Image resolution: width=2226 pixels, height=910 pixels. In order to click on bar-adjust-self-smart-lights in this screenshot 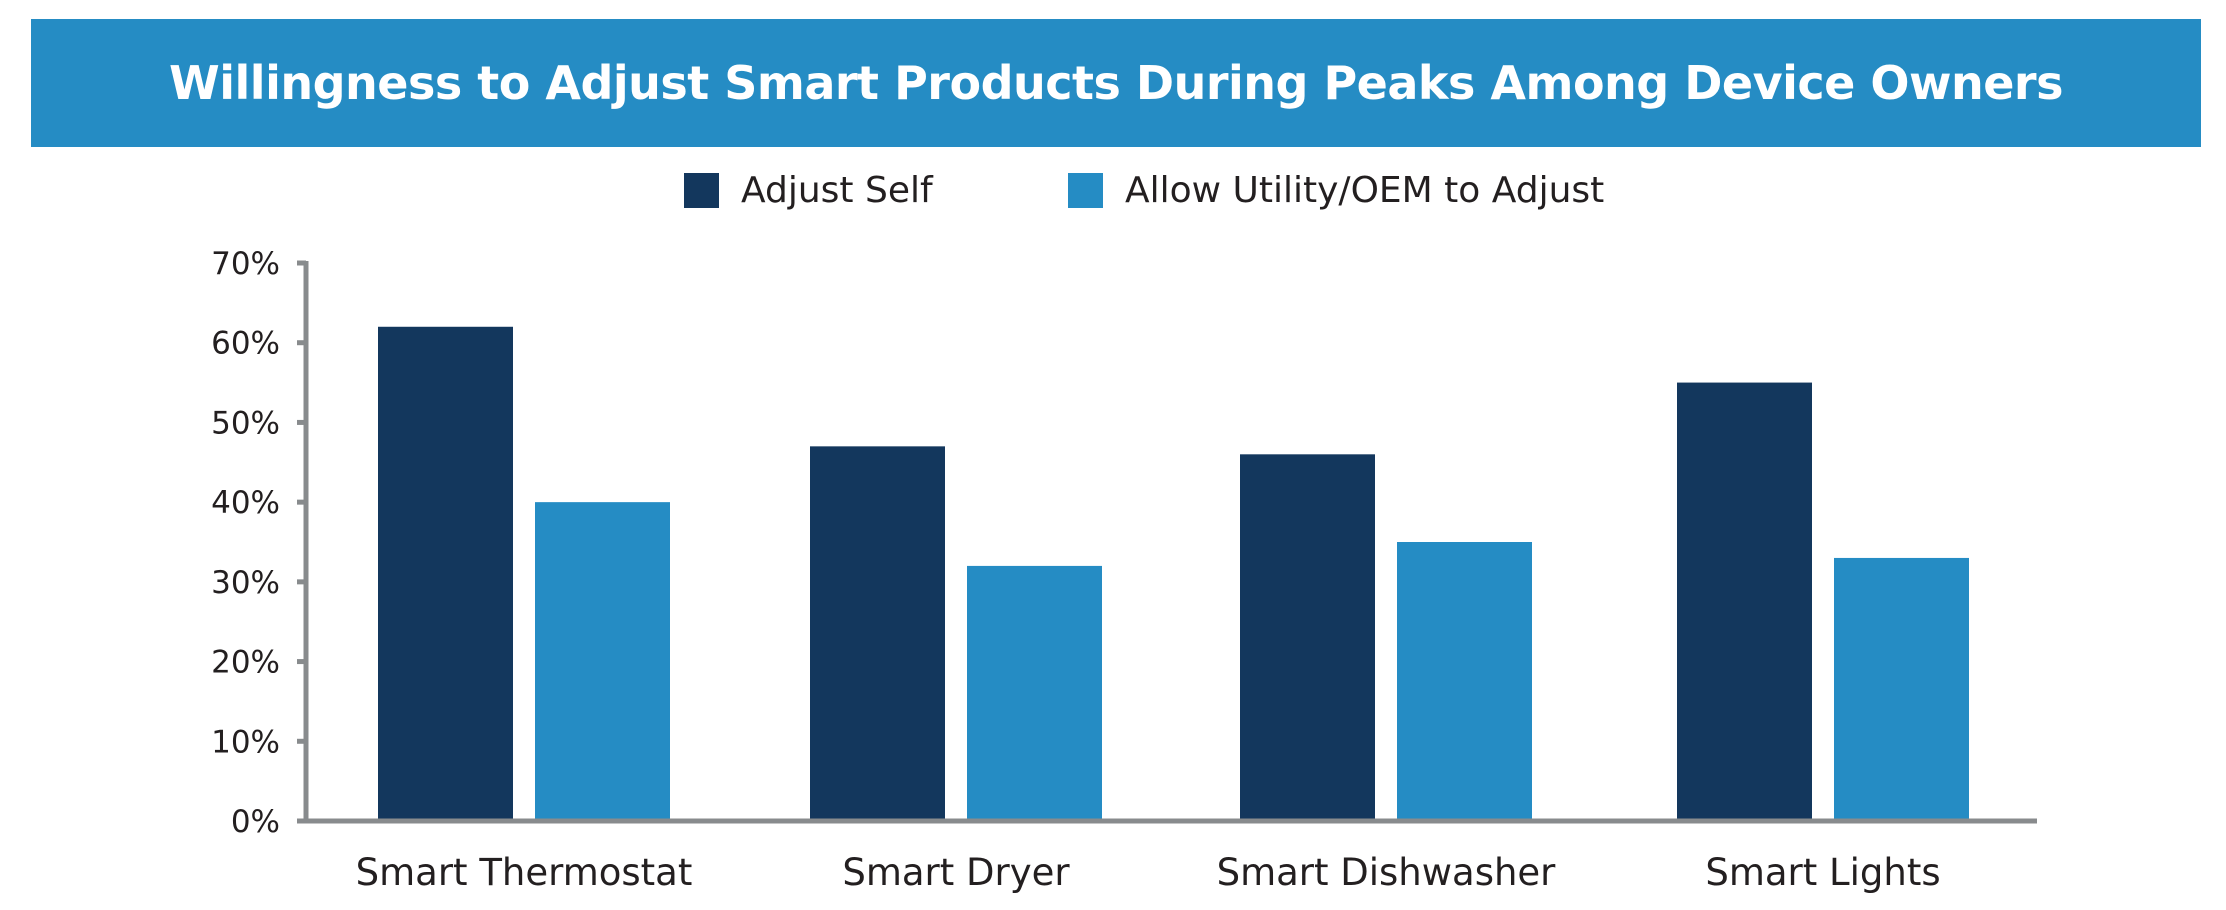, I will do `click(1744, 601)`.